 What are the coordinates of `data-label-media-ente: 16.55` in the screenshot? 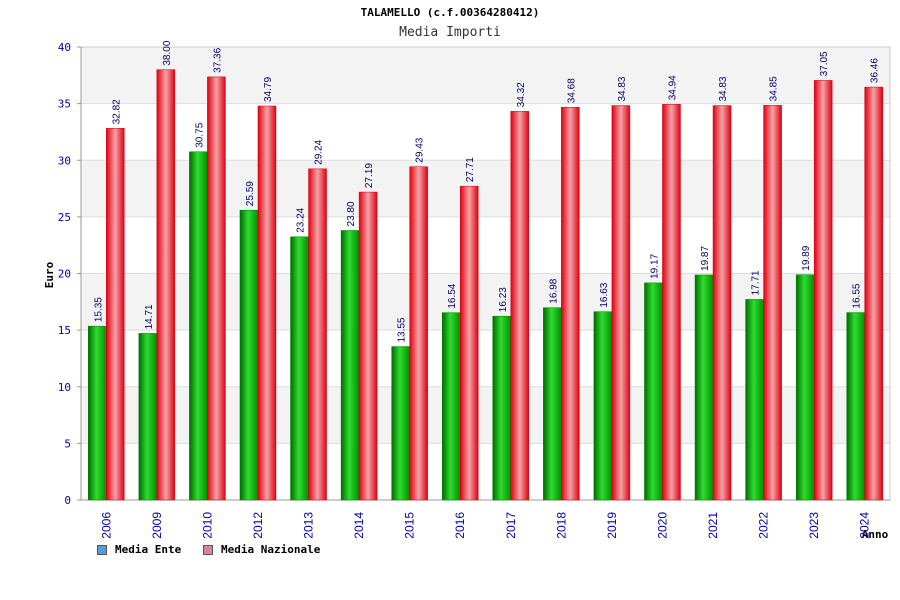 It's located at (857, 295).